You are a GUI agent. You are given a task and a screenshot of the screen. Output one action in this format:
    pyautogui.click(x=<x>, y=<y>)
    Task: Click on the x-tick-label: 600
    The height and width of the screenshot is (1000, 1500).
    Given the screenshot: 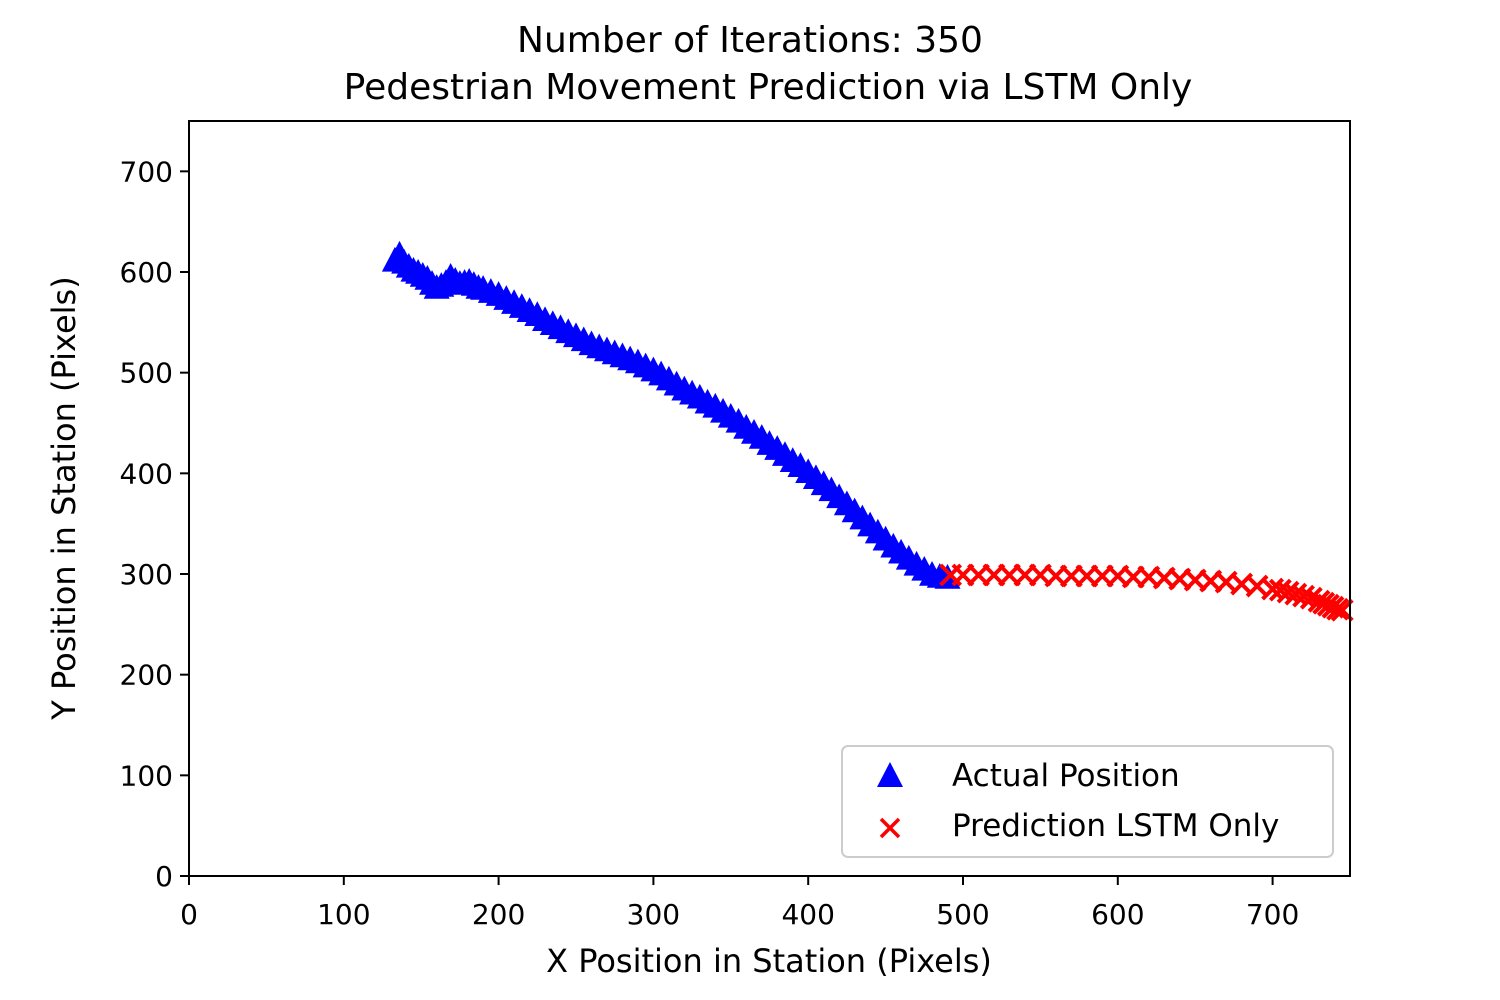 What is the action you would take?
    pyautogui.click(x=1117, y=914)
    